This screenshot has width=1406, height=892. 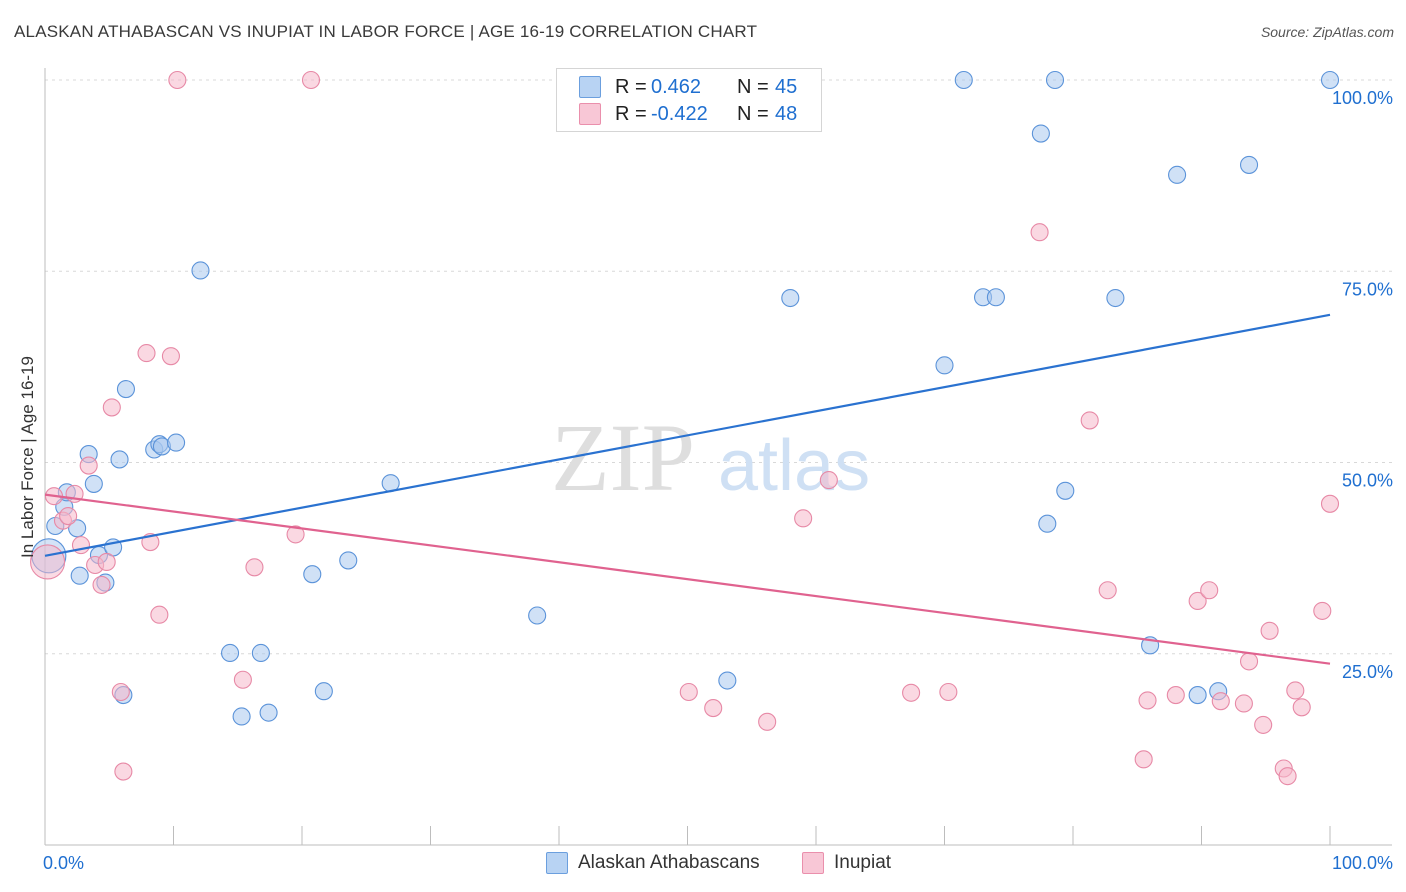 I want to click on bottom-legend-label-inupiat: Inupiat, so click(x=863, y=862).